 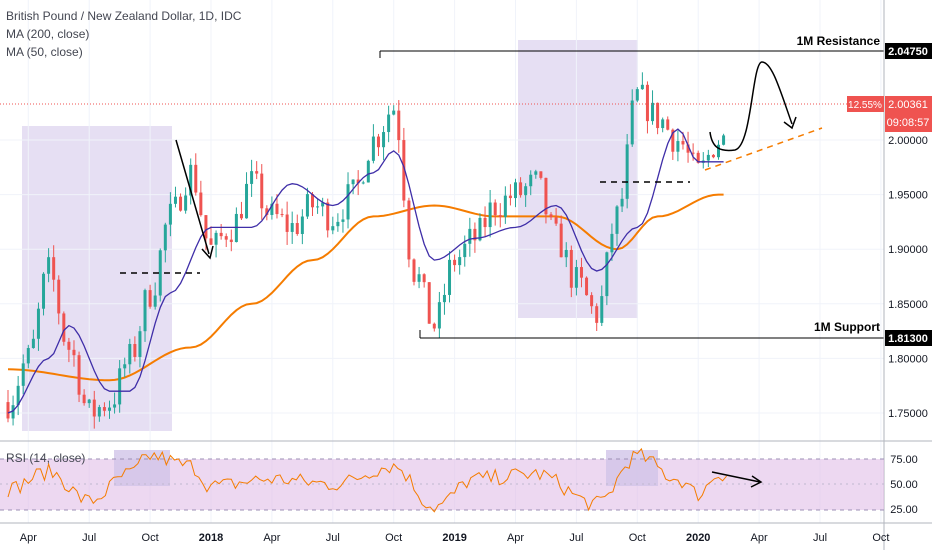 What do you see at coordinates (908, 250) in the screenshot?
I see `price-tick-label: 1.90000` at bounding box center [908, 250].